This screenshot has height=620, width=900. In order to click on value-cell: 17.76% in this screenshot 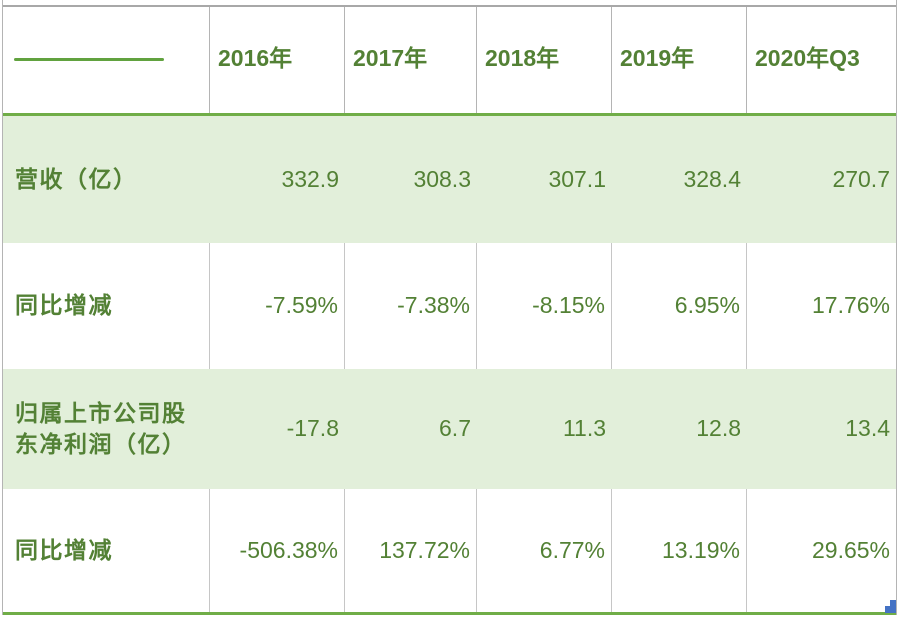, I will do `click(850, 305)`.